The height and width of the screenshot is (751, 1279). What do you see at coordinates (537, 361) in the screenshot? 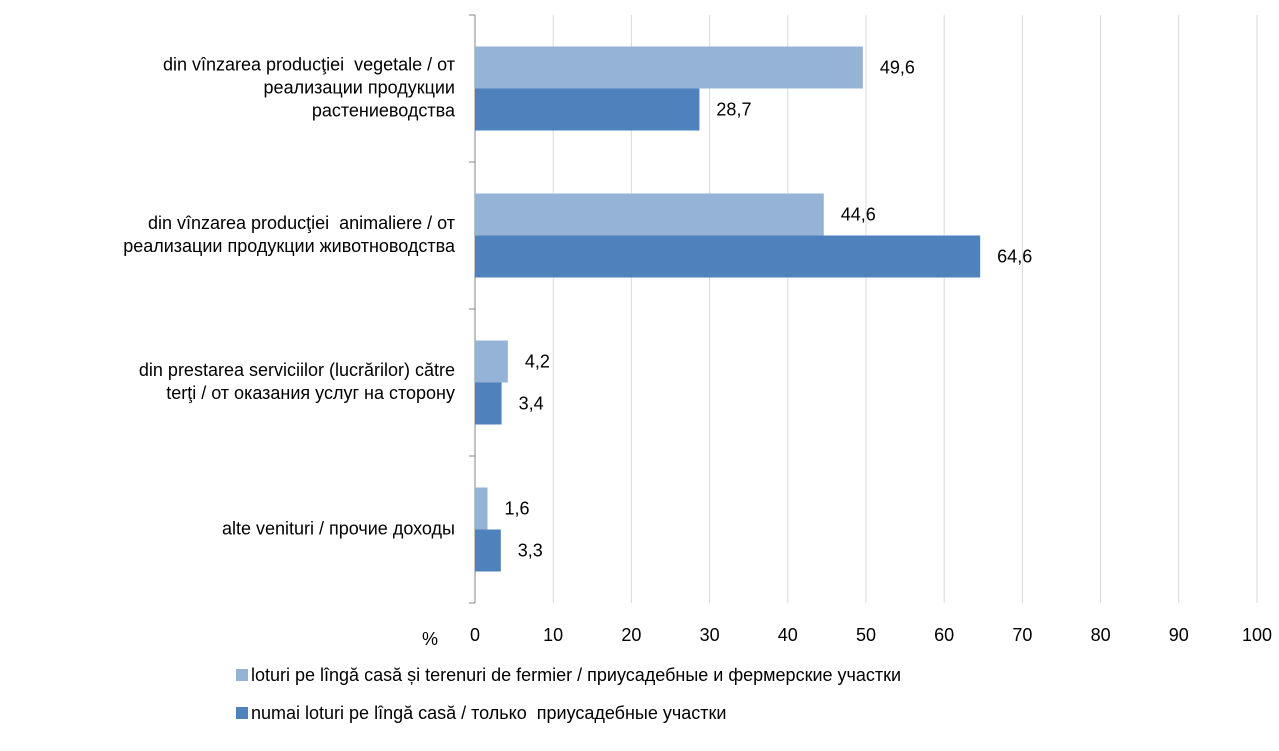
I see `data-label: 4,2` at bounding box center [537, 361].